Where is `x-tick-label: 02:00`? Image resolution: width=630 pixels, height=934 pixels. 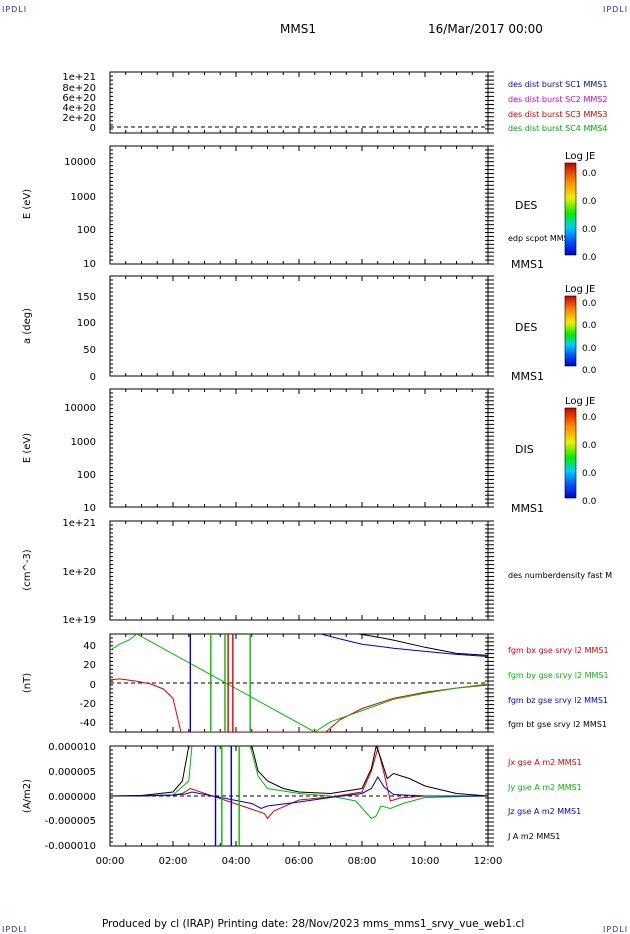 x-tick-label: 02:00 is located at coordinates (173, 861).